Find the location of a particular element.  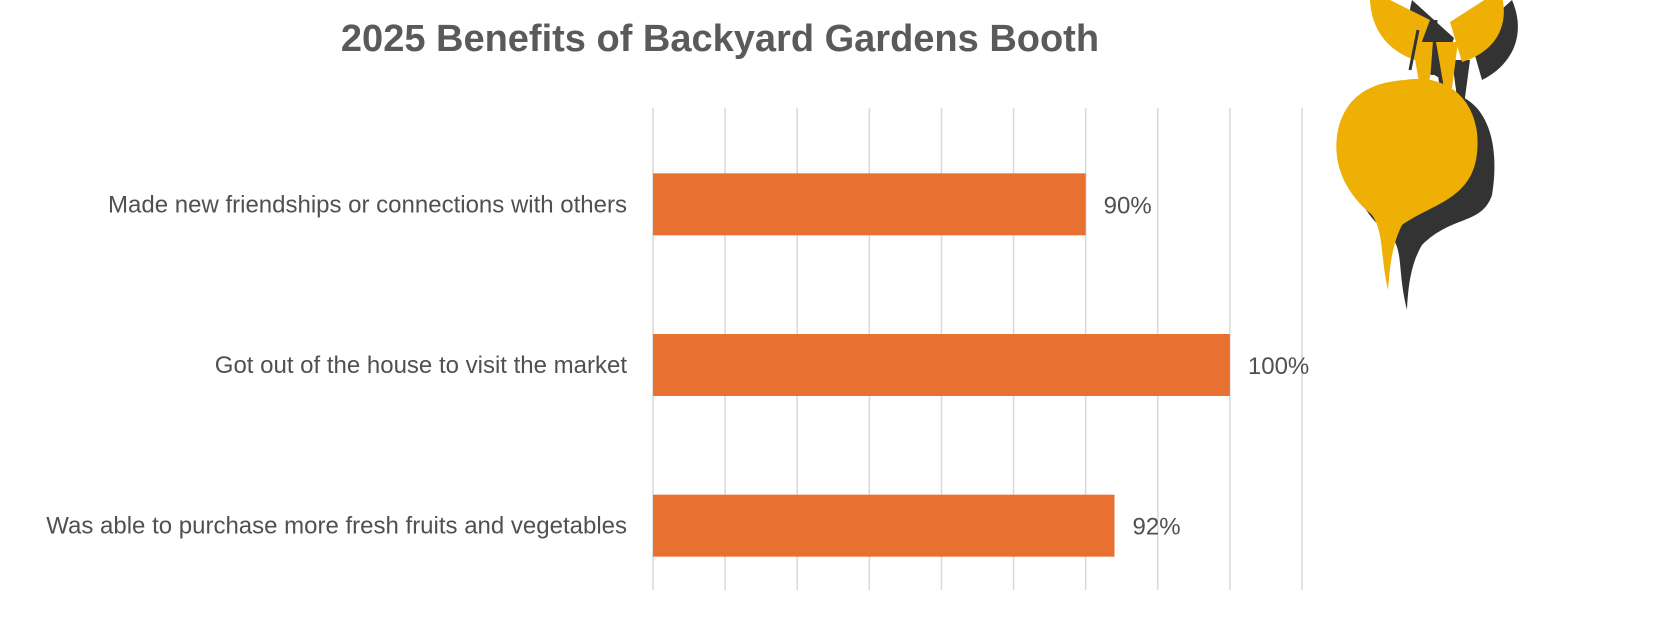

data-label: 100% is located at coordinates (1278, 366).